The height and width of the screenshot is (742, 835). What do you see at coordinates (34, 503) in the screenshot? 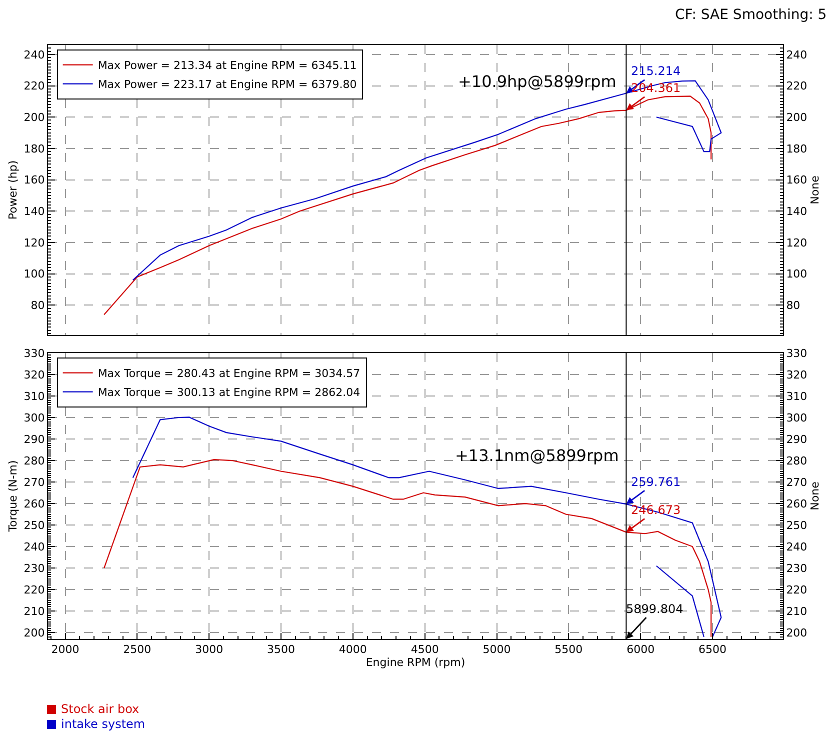
I see `y-tick-label: 260` at bounding box center [34, 503].